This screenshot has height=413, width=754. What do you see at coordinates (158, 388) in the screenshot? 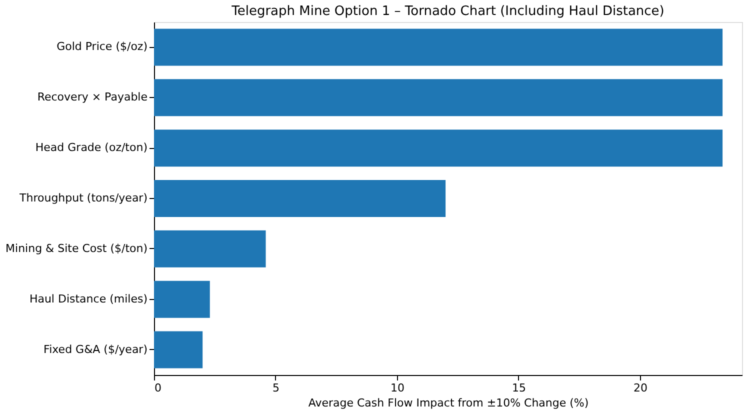
I see `x-tick-label: 0` at bounding box center [158, 388].